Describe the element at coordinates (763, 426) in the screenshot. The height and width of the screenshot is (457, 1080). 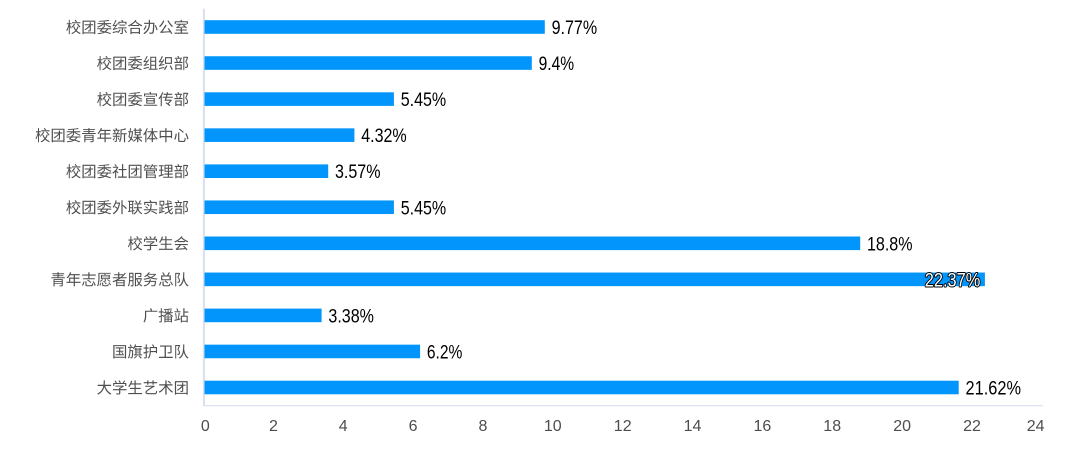
I see `svg-text: 16` at that location.